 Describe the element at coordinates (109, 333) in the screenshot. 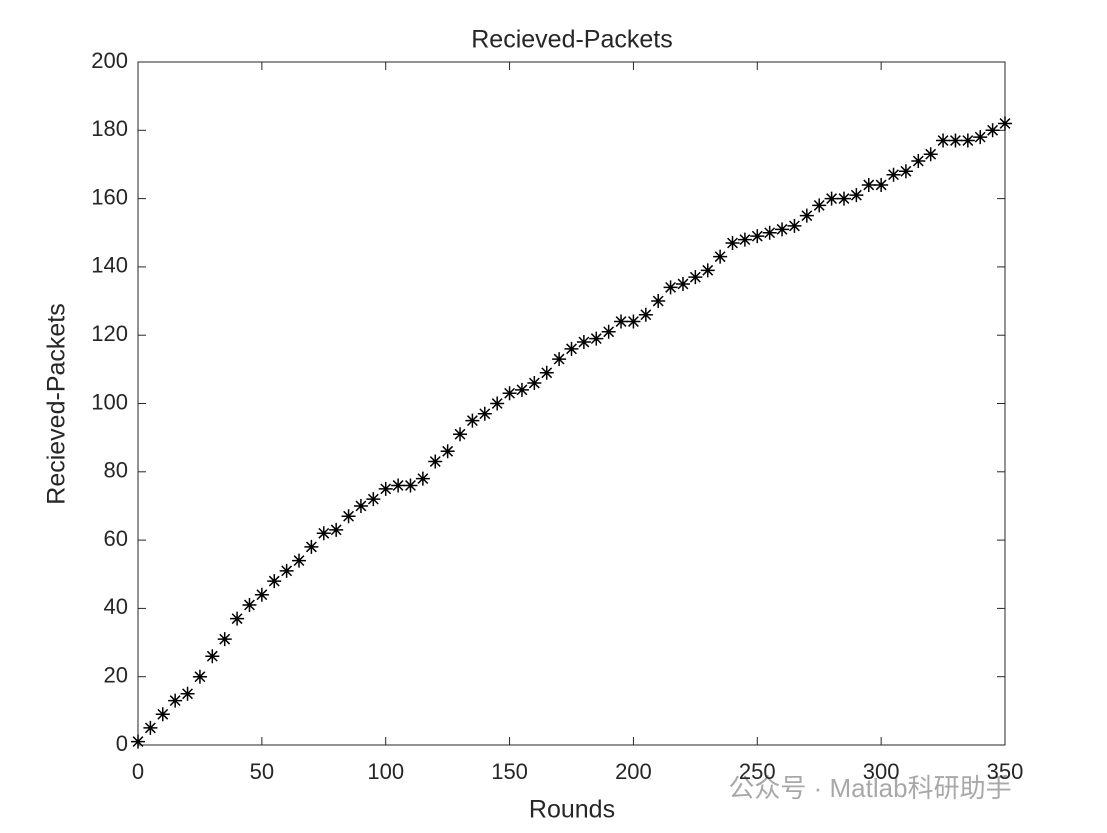

I see `y-tick-label: 120` at that location.